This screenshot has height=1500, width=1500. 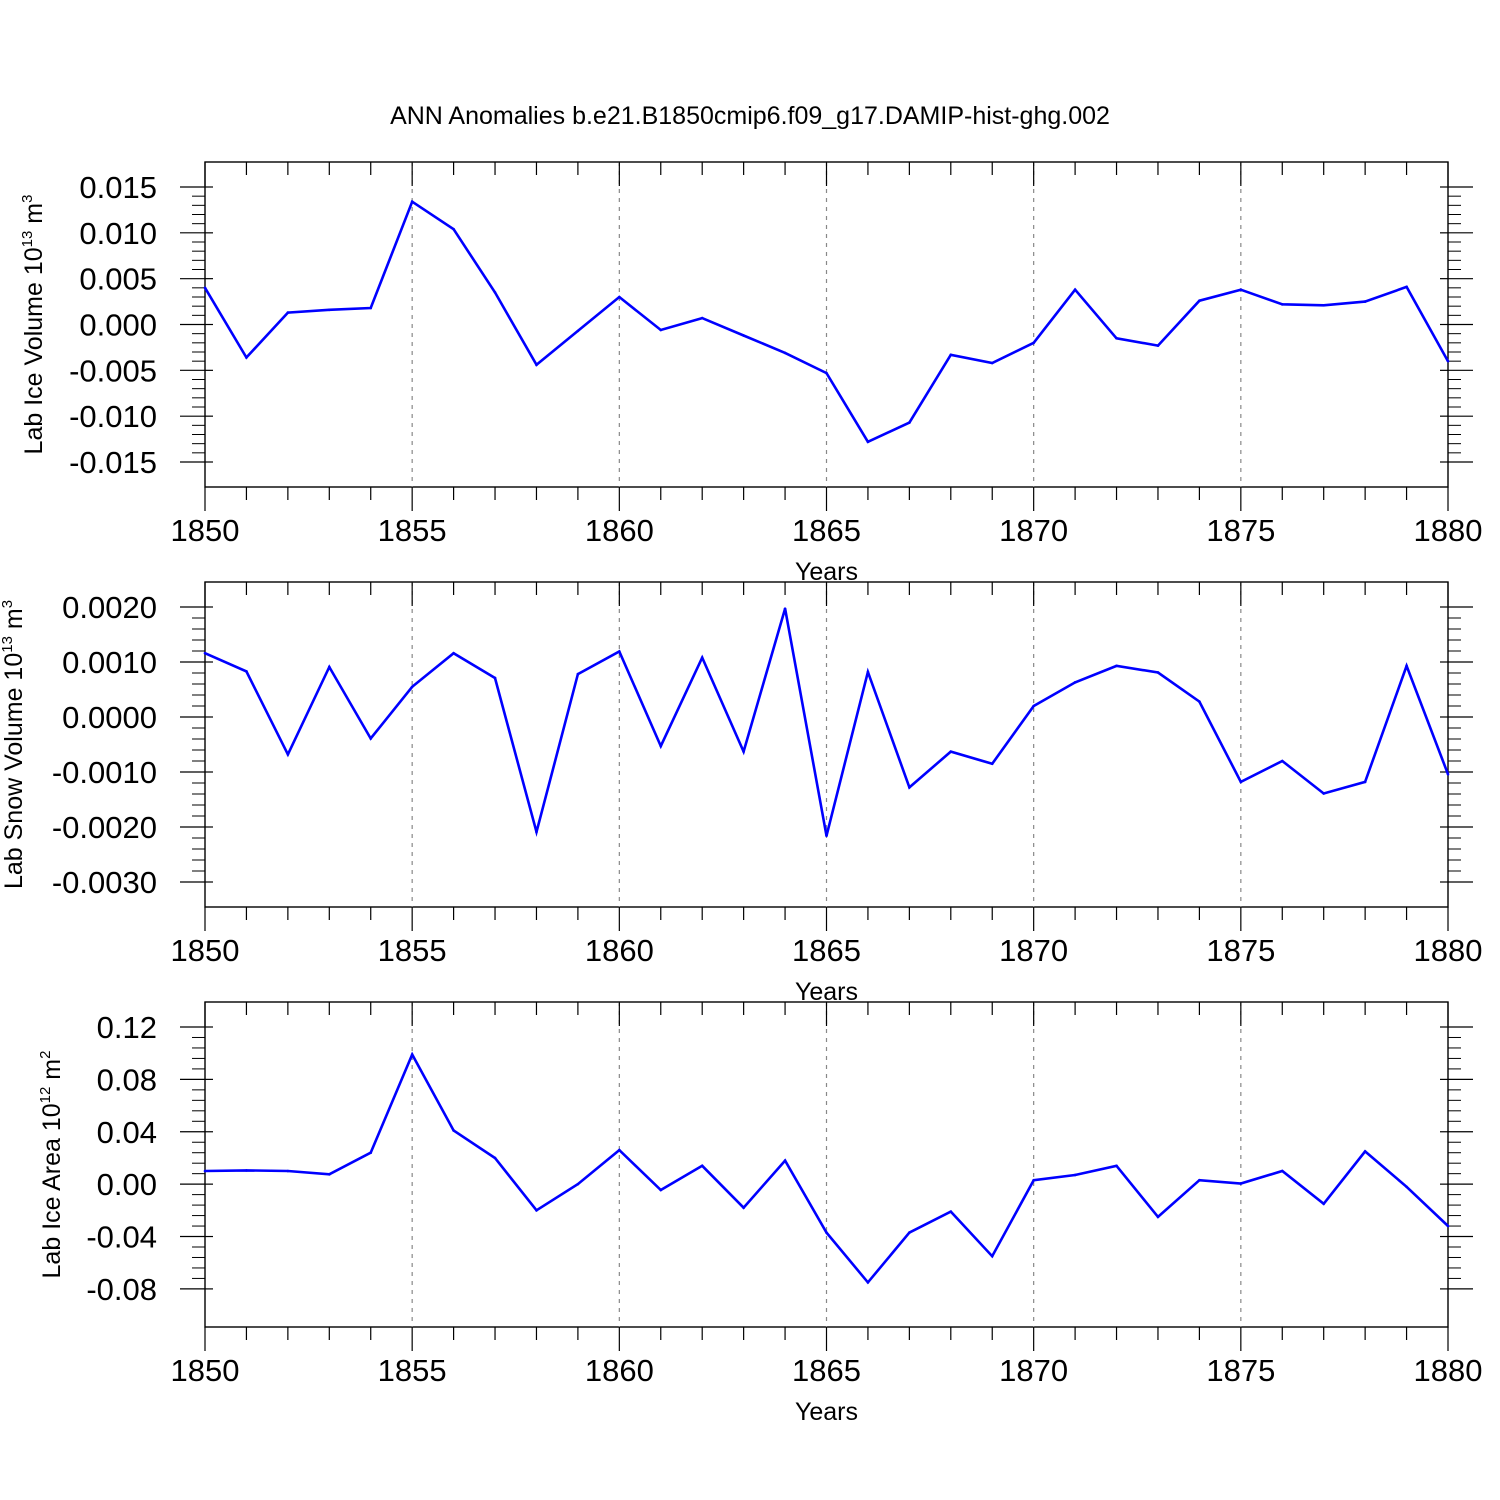 I want to click on y-tick-label: -0.08, so click(x=121, y=1289).